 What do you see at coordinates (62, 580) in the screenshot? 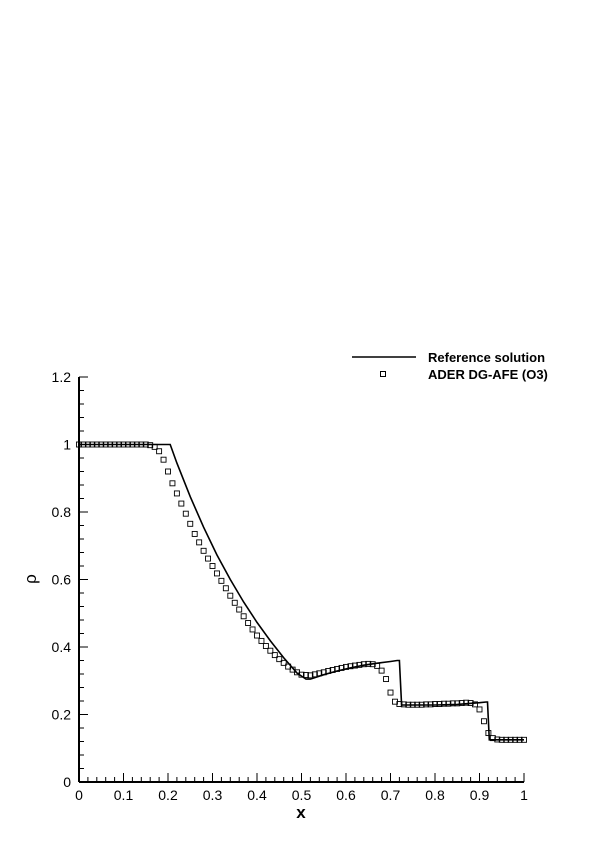
I see `y-tick-label: 0.6` at bounding box center [62, 580].